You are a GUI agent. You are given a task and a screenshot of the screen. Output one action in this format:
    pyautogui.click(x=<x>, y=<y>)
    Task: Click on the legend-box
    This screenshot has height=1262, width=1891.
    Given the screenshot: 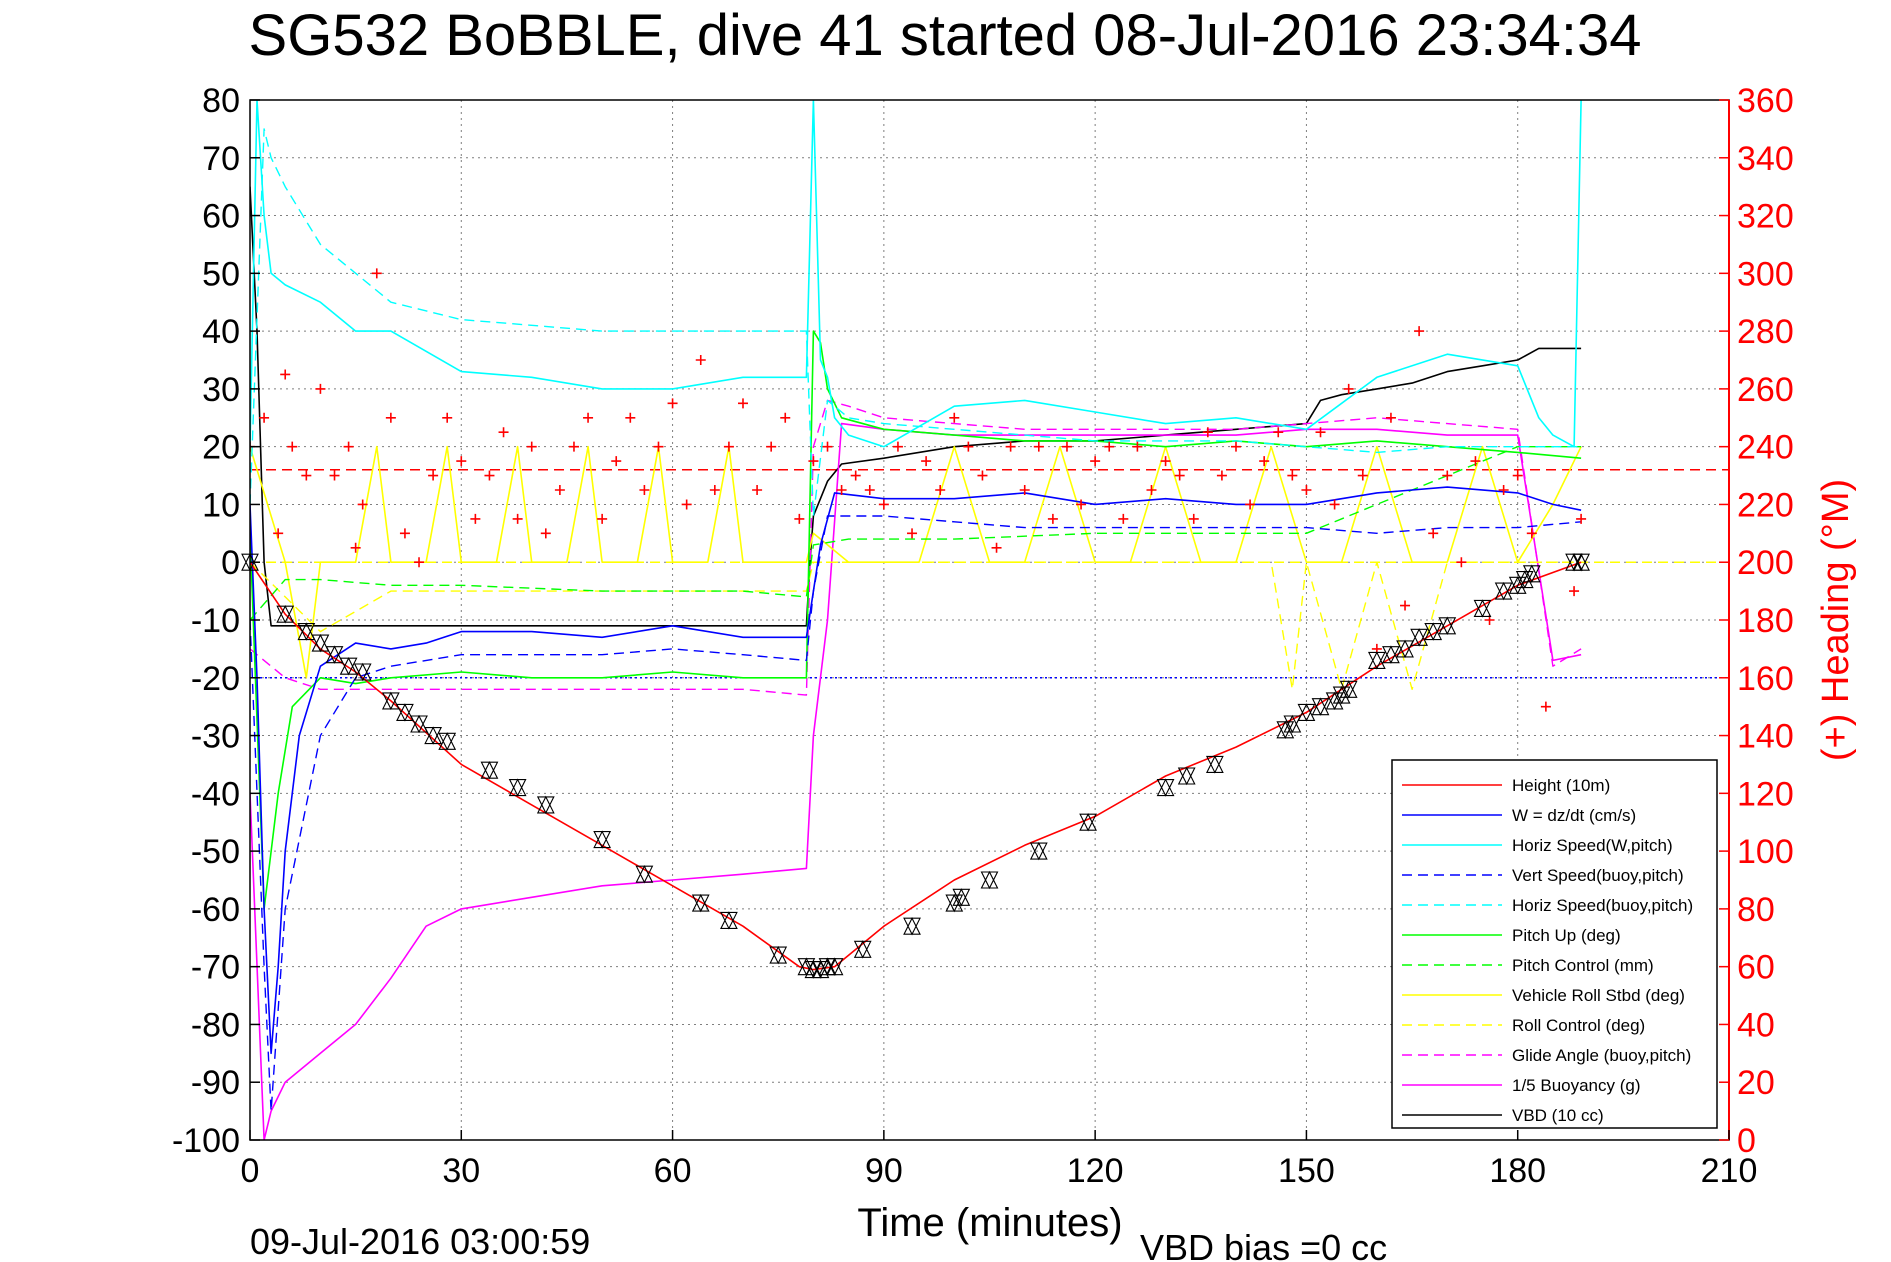 What is the action you would take?
    pyautogui.click(x=1554, y=944)
    